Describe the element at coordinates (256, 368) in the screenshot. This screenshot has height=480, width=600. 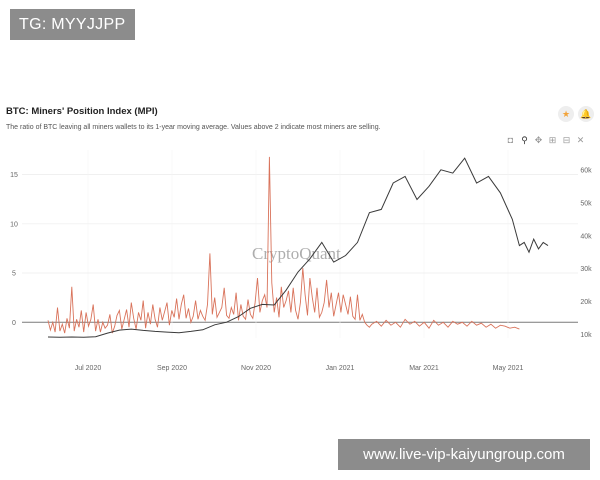
I see `x-tick-label: Nov 2020` at that location.